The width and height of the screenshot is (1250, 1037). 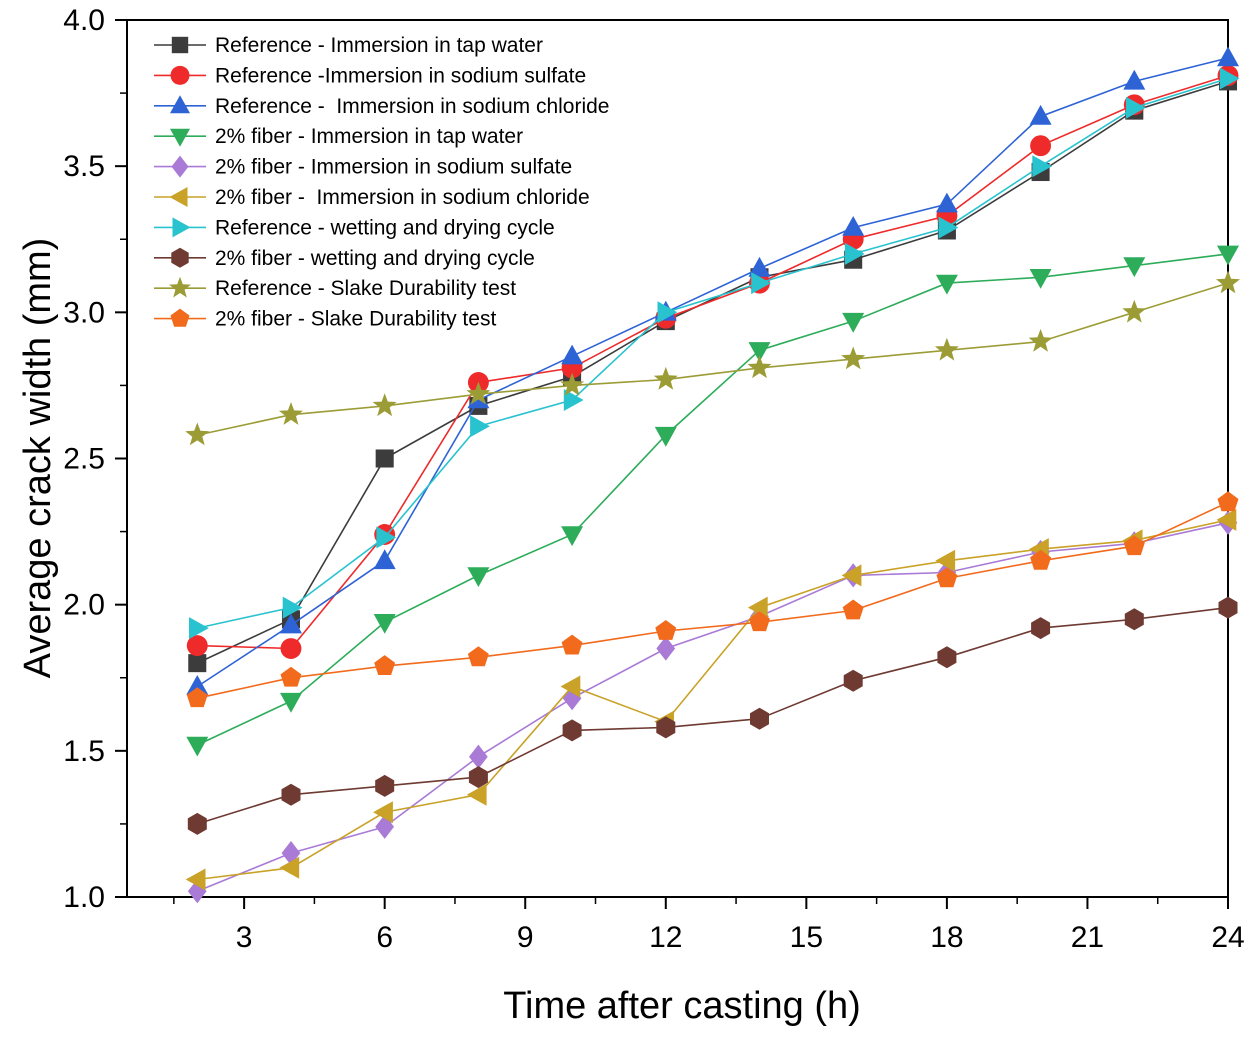 I want to click on y-tick-label: 3.5, so click(x=84, y=166).